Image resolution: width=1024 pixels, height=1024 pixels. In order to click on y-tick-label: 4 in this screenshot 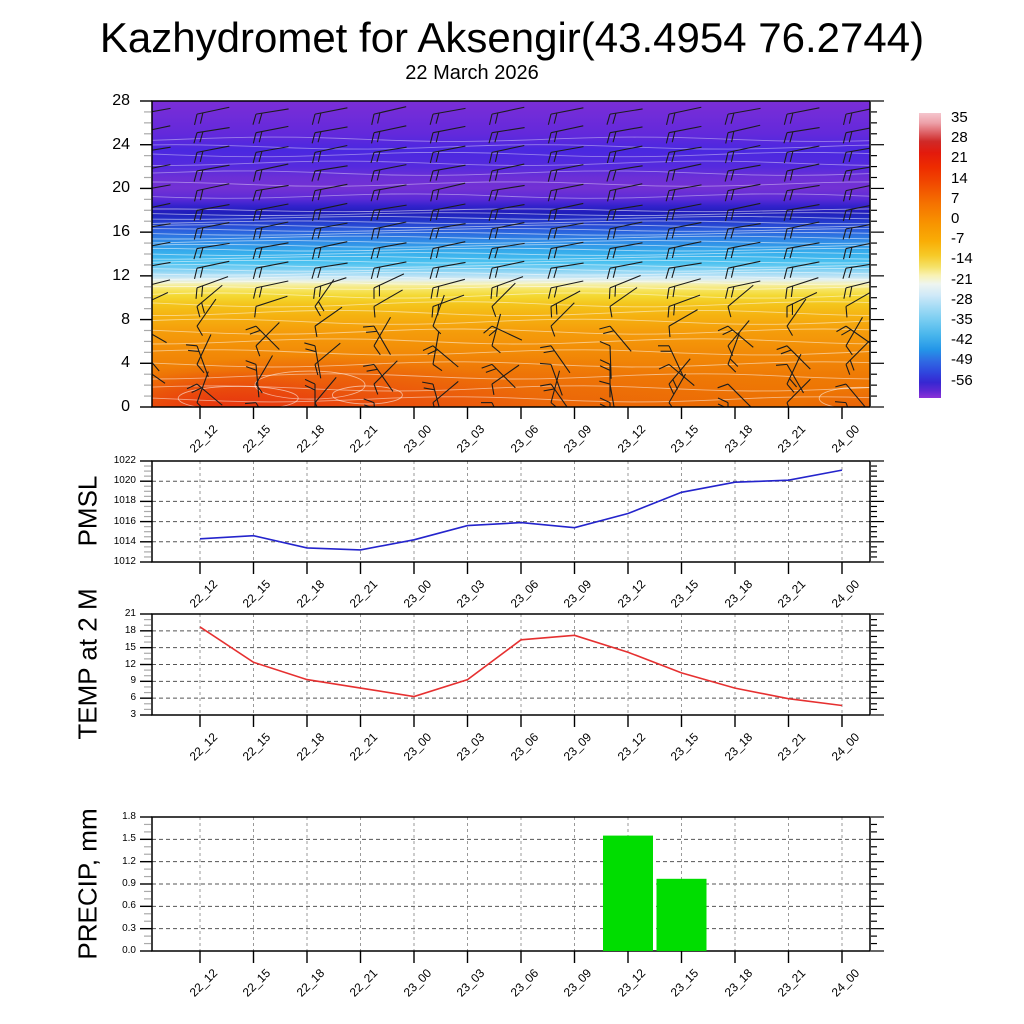, I will do `click(125, 363)`.